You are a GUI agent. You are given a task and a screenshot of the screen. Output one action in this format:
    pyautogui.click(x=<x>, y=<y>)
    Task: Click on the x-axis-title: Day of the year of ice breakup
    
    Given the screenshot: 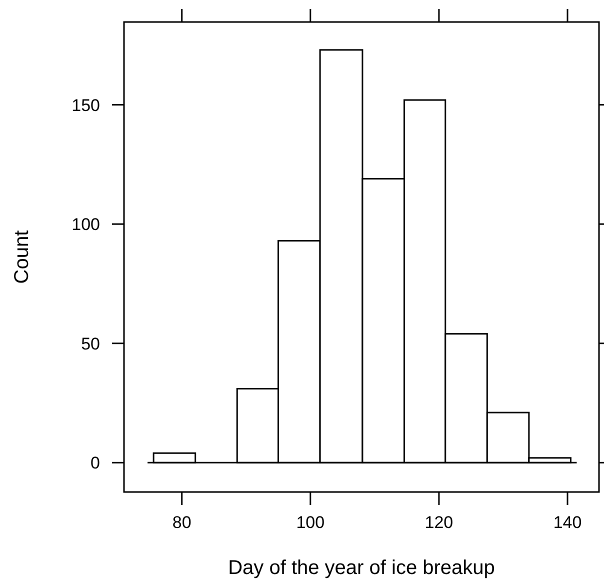 What is the action you would take?
    pyautogui.click(x=361, y=568)
    